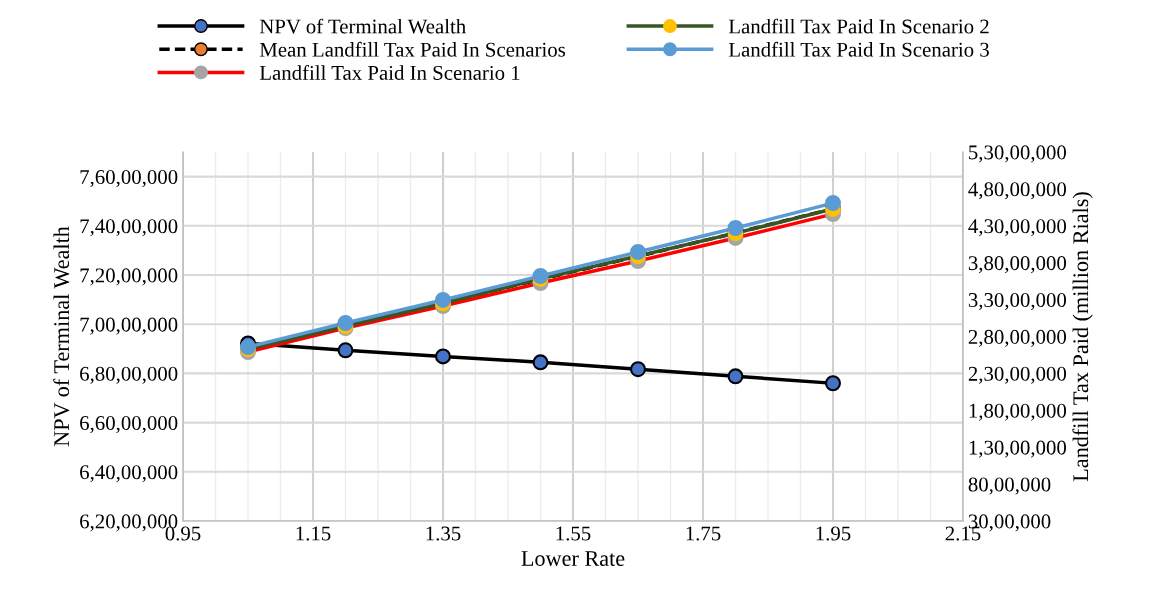 This screenshot has height=598, width=1149. I want to click on legend-label: Landfill Tax Paid In Scenario 2, so click(858, 26).